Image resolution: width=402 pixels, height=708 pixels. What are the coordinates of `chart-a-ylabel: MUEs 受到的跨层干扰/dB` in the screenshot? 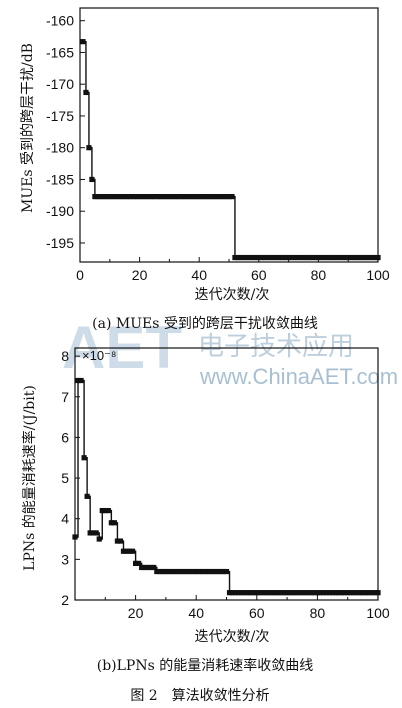 It's located at (28, 128).